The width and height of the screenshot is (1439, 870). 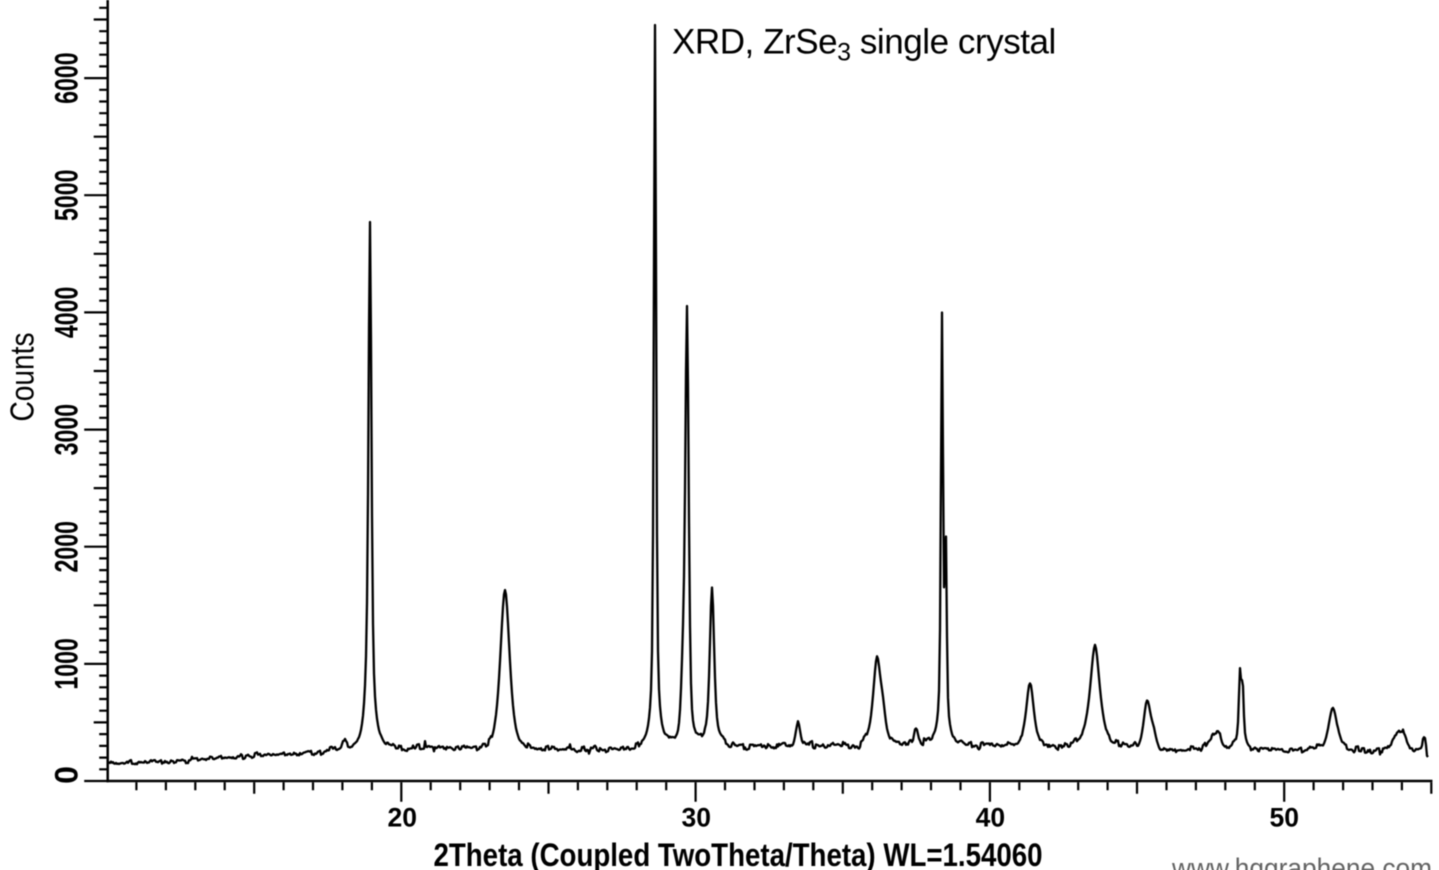 What do you see at coordinates (67, 313) in the screenshot?
I see `svg-text: 4000` at bounding box center [67, 313].